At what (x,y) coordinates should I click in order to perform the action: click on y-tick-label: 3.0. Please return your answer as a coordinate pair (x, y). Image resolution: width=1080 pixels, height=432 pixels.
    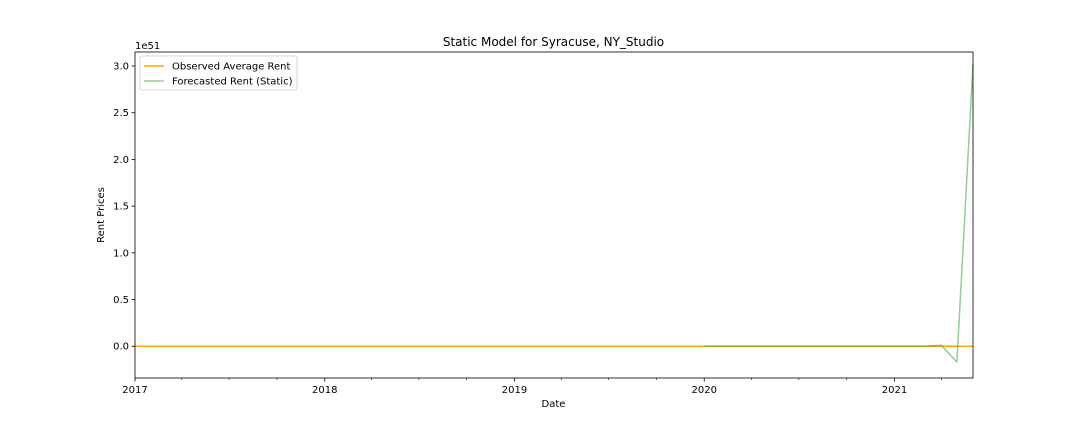
    Looking at the image, I should click on (121, 67).